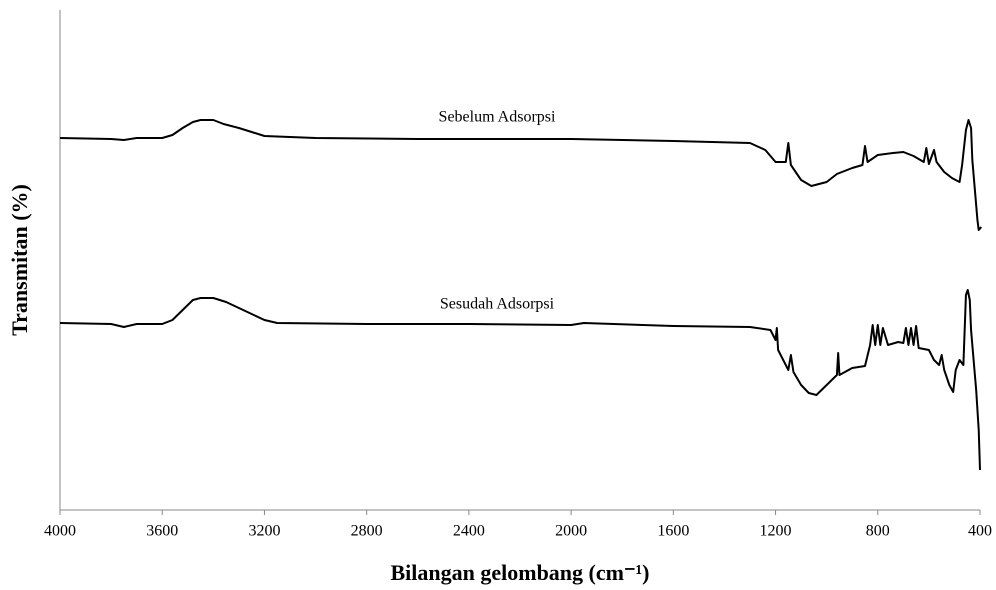 The image size is (996, 590). What do you see at coordinates (673, 531) in the screenshot?
I see `x-tick-label: 1600` at bounding box center [673, 531].